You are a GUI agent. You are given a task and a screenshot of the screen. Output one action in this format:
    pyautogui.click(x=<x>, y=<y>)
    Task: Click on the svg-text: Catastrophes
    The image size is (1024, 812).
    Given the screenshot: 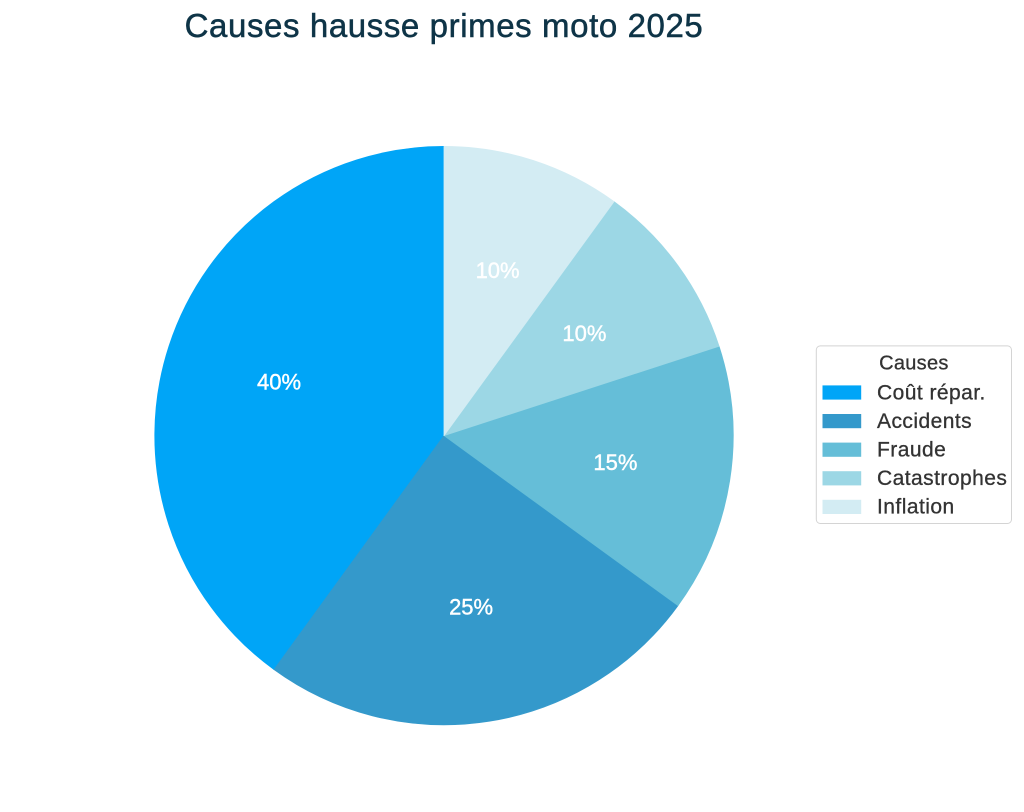 What is the action you would take?
    pyautogui.click(x=942, y=478)
    